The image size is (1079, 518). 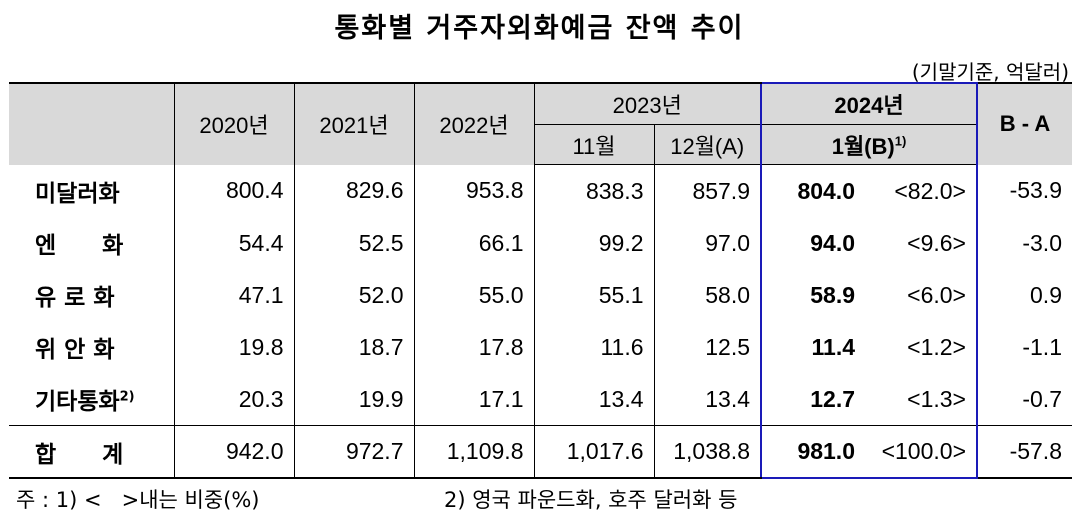 I want to click on header-2020: 2020년, so click(x=233, y=123).